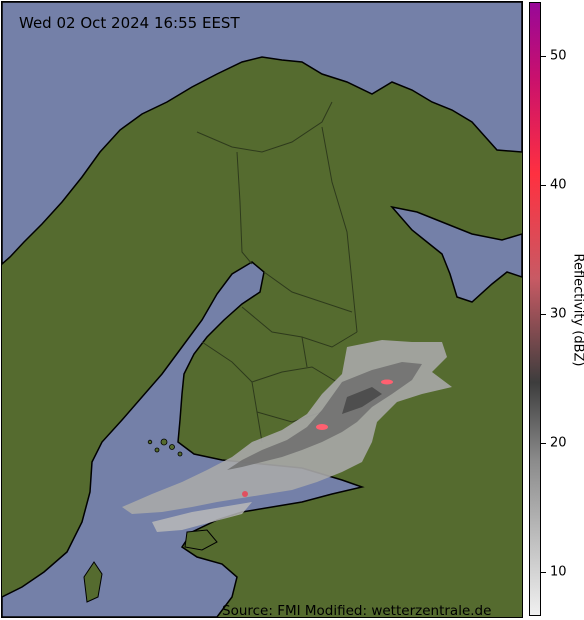 The image size is (584, 620). What do you see at coordinates (558, 572) in the screenshot?
I see `colorbar-tick-label: 10` at bounding box center [558, 572].